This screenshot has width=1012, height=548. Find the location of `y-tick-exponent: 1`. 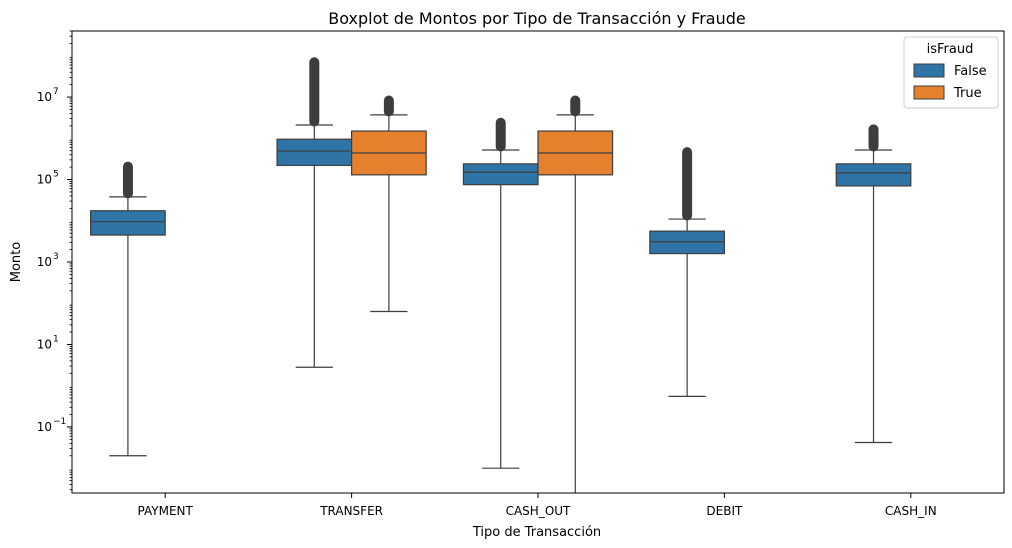

y-tick-exponent: 1 is located at coordinates (56, 339).